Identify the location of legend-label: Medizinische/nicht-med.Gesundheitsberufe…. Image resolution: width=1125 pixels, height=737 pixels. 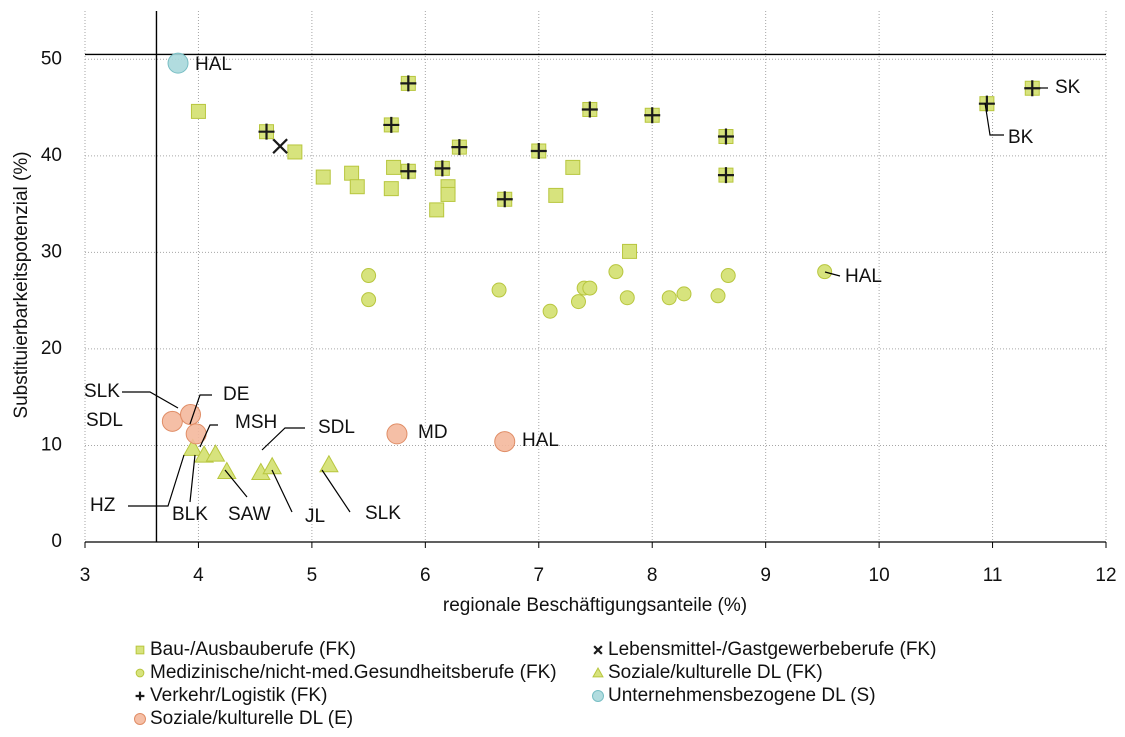
(353, 672).